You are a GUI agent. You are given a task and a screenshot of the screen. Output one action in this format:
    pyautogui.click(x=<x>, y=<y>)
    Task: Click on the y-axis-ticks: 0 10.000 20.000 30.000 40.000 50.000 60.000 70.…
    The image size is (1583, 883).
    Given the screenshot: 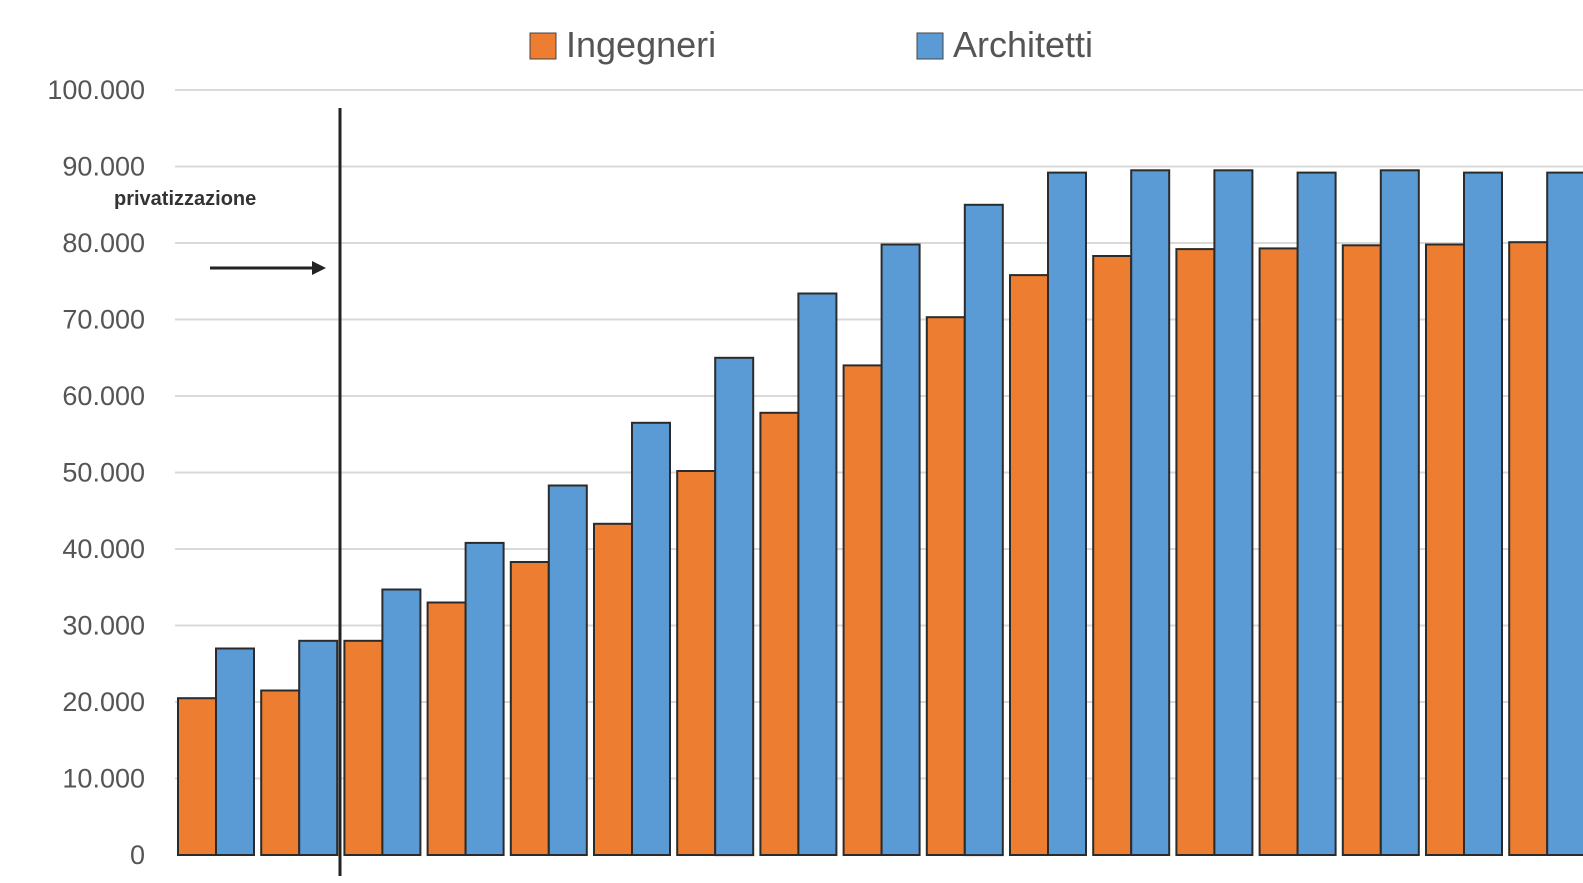 What is the action you would take?
    pyautogui.click(x=96, y=472)
    